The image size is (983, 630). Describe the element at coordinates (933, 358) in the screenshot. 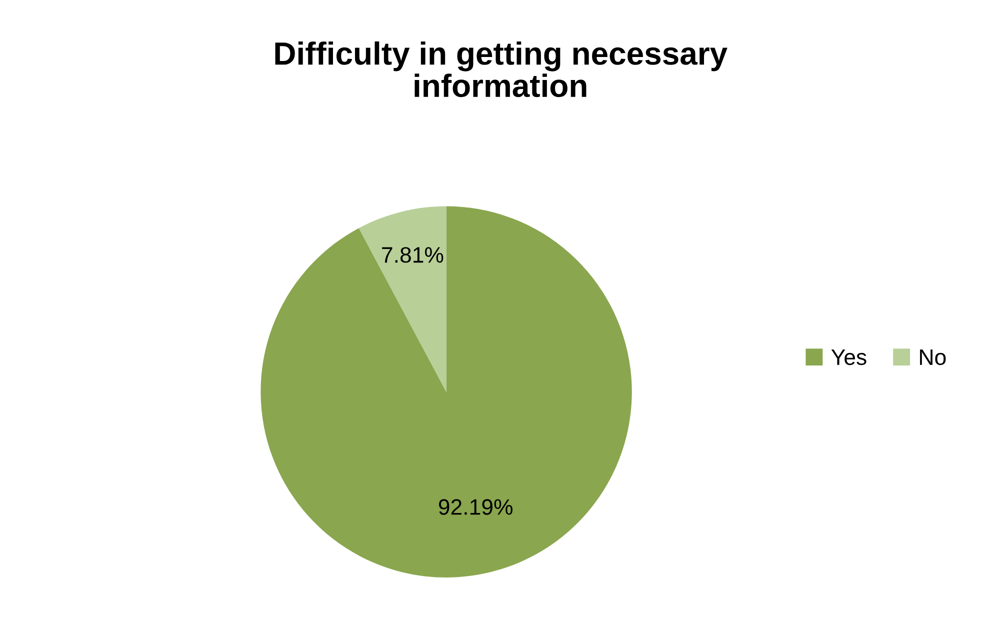

I see `legend-label: No` at that location.